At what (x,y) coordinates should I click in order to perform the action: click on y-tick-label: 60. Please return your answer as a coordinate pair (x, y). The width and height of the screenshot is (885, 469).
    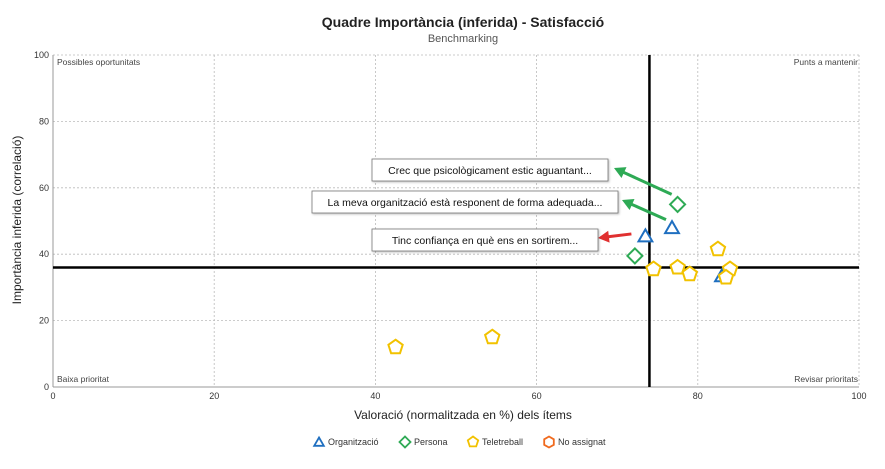
    Looking at the image, I should click on (44, 188).